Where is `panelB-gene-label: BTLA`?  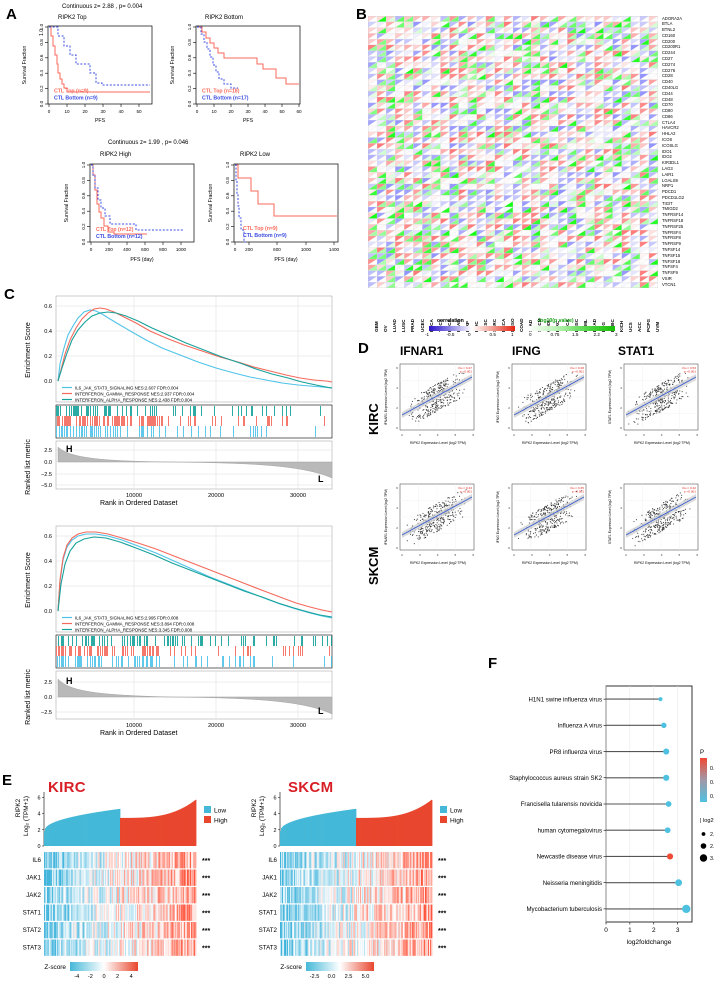
panelB-gene-label: BTLA is located at coordinates (667, 24).